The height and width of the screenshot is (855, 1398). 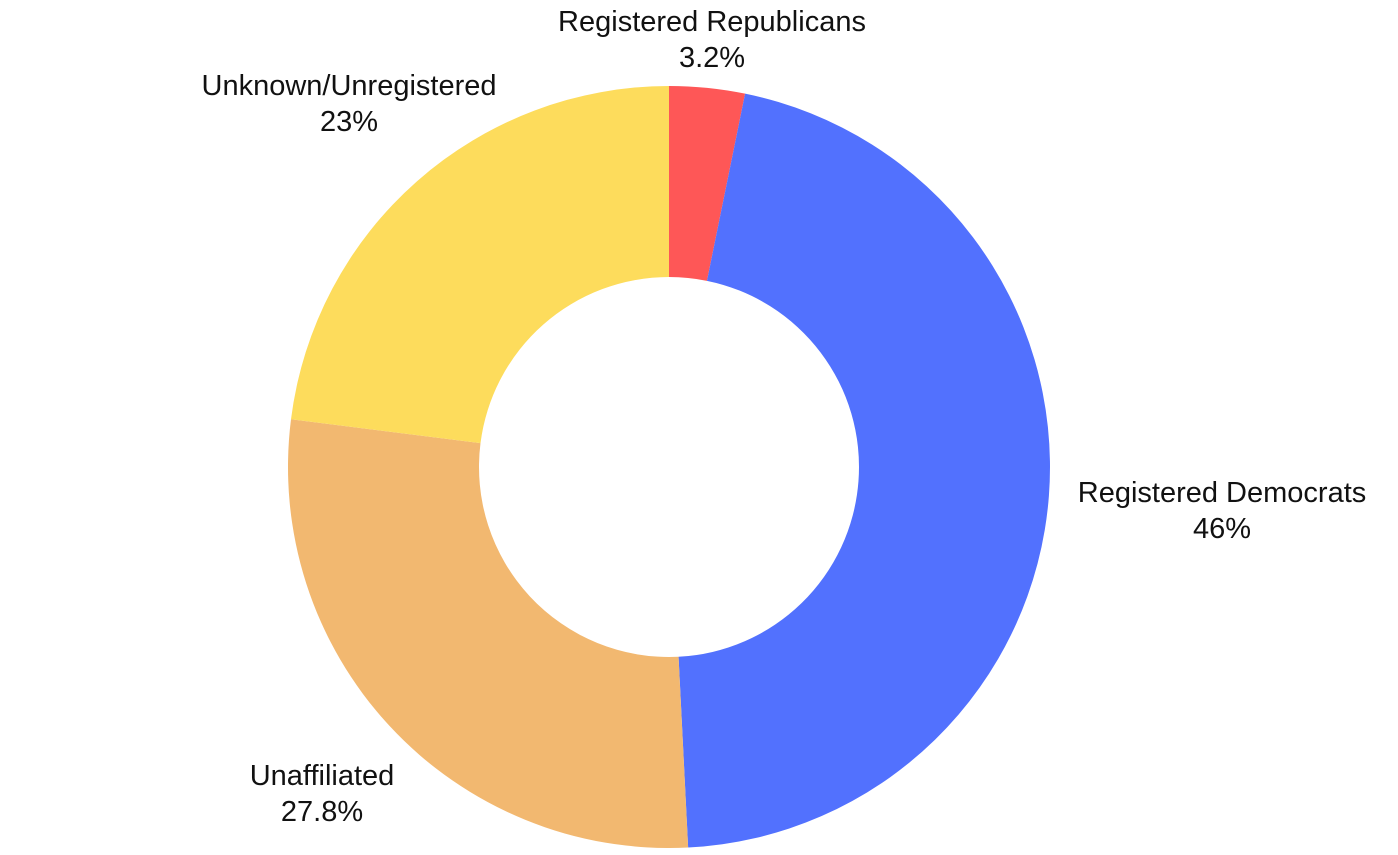 I want to click on slice-unaffiliated, so click(x=488, y=633).